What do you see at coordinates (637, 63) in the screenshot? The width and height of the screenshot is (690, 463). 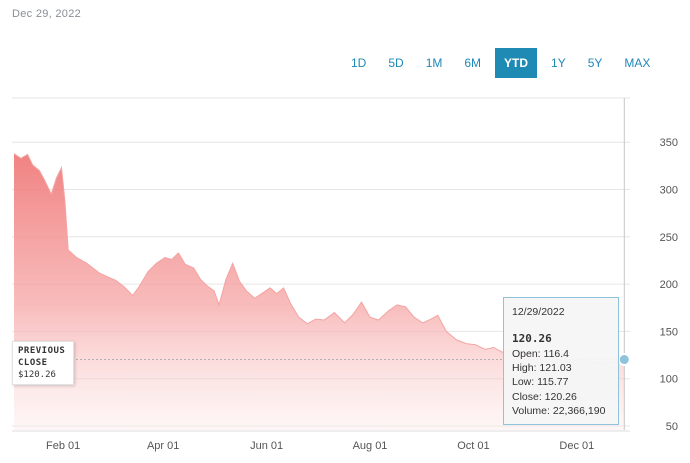 I see `range-button-max: MAX` at bounding box center [637, 63].